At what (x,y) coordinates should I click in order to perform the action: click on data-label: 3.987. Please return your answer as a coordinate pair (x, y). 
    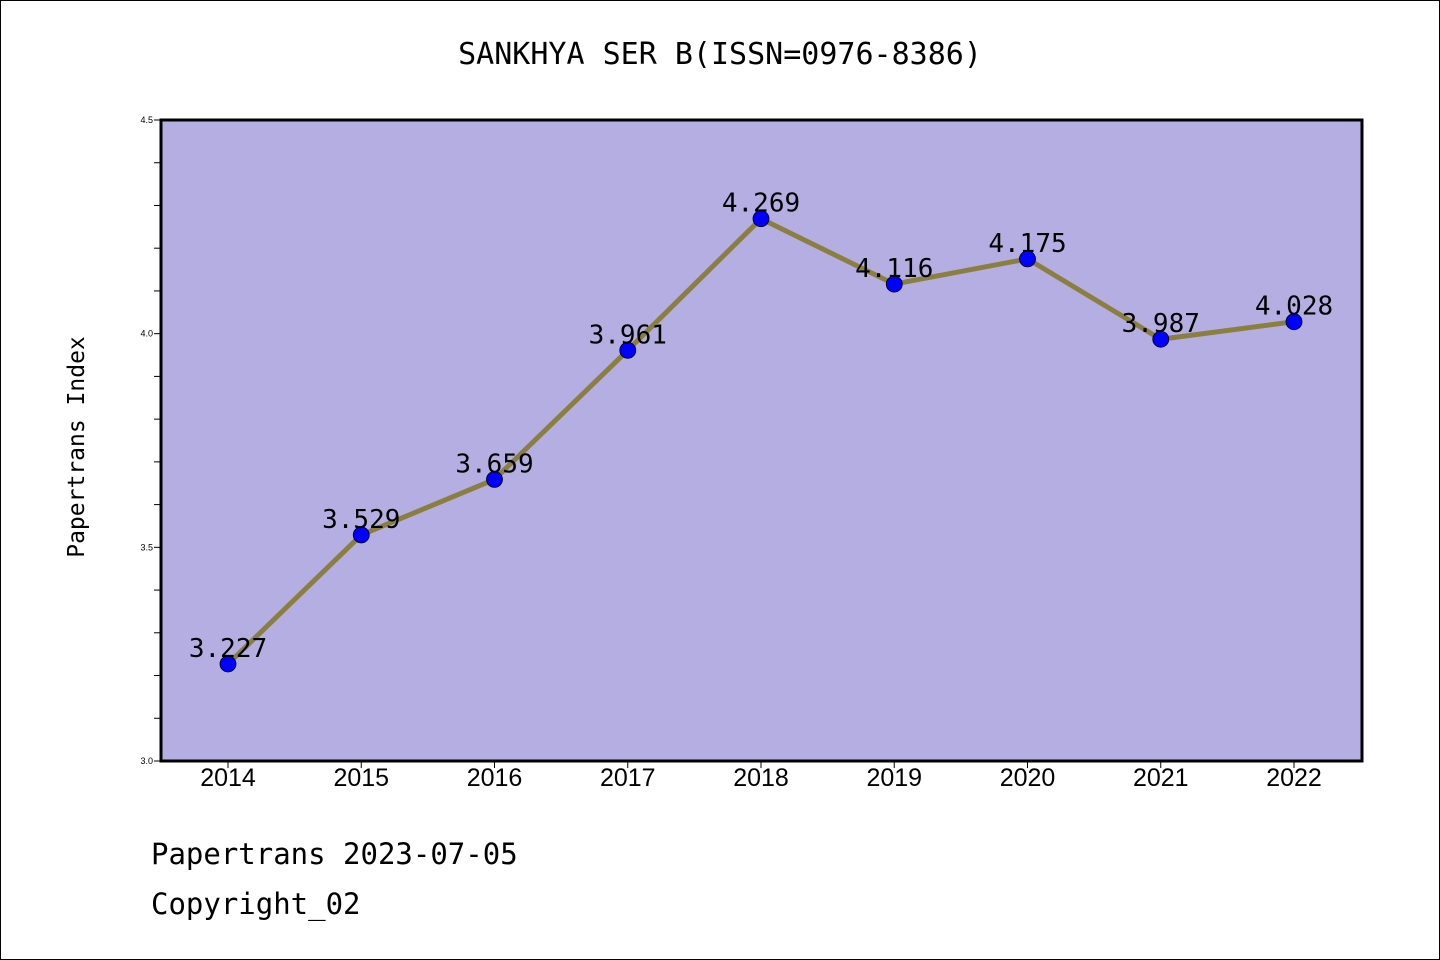
    Looking at the image, I should click on (1161, 324).